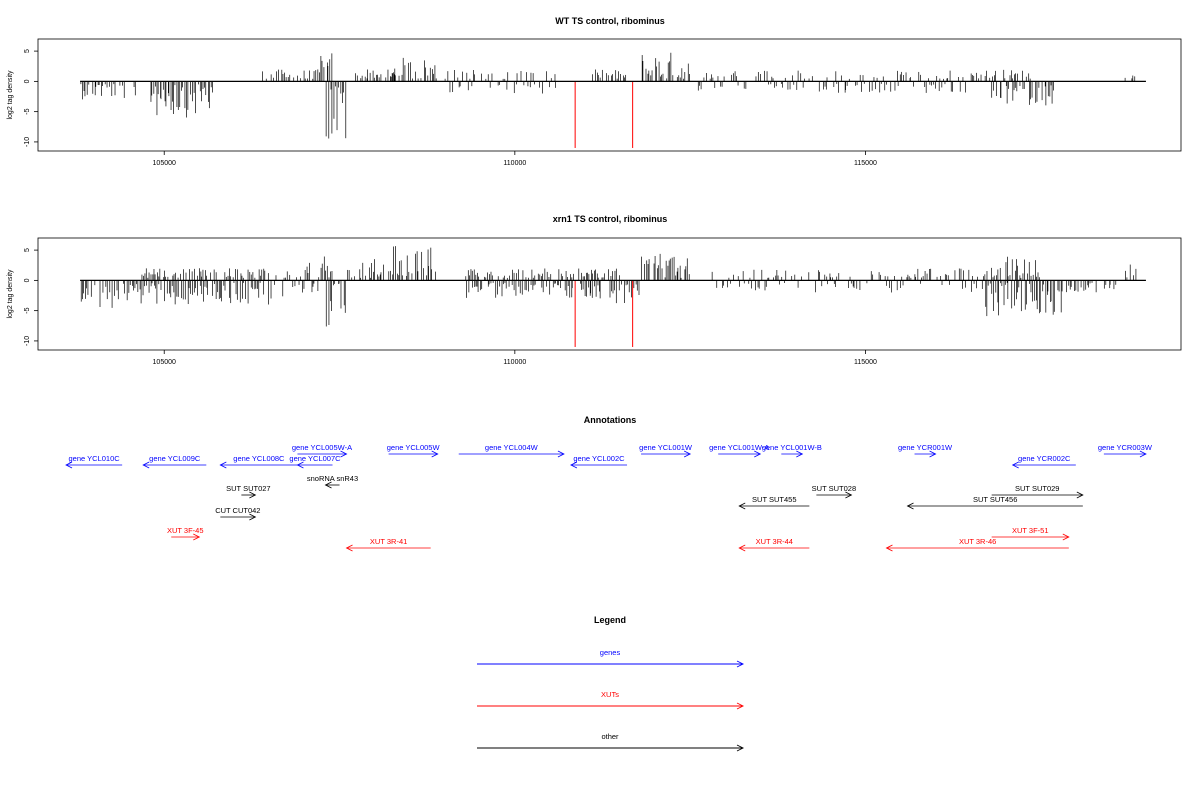  What do you see at coordinates (610, 652) in the screenshot?
I see `legend-label: genes` at bounding box center [610, 652].